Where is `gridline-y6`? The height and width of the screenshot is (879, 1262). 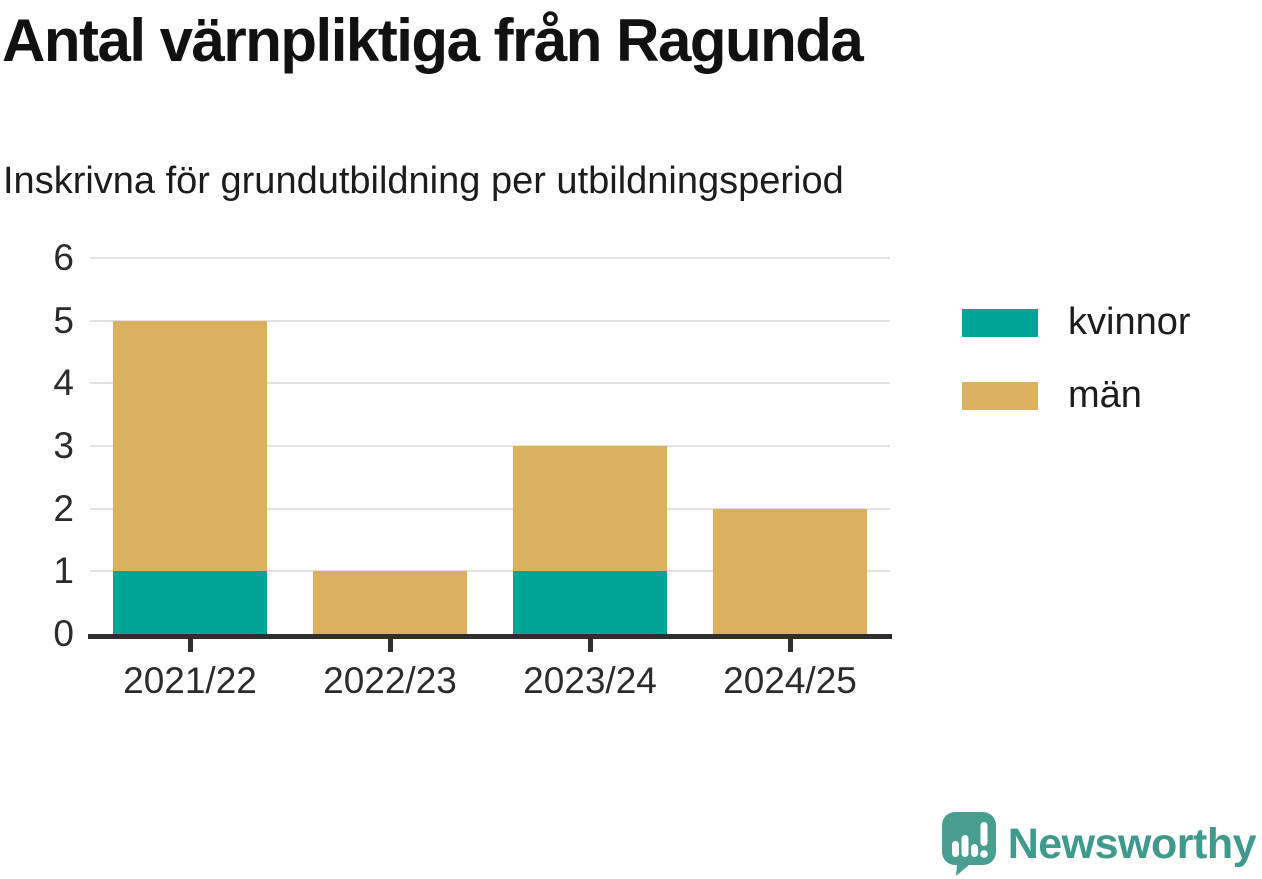
gridline-y6 is located at coordinates (490, 258).